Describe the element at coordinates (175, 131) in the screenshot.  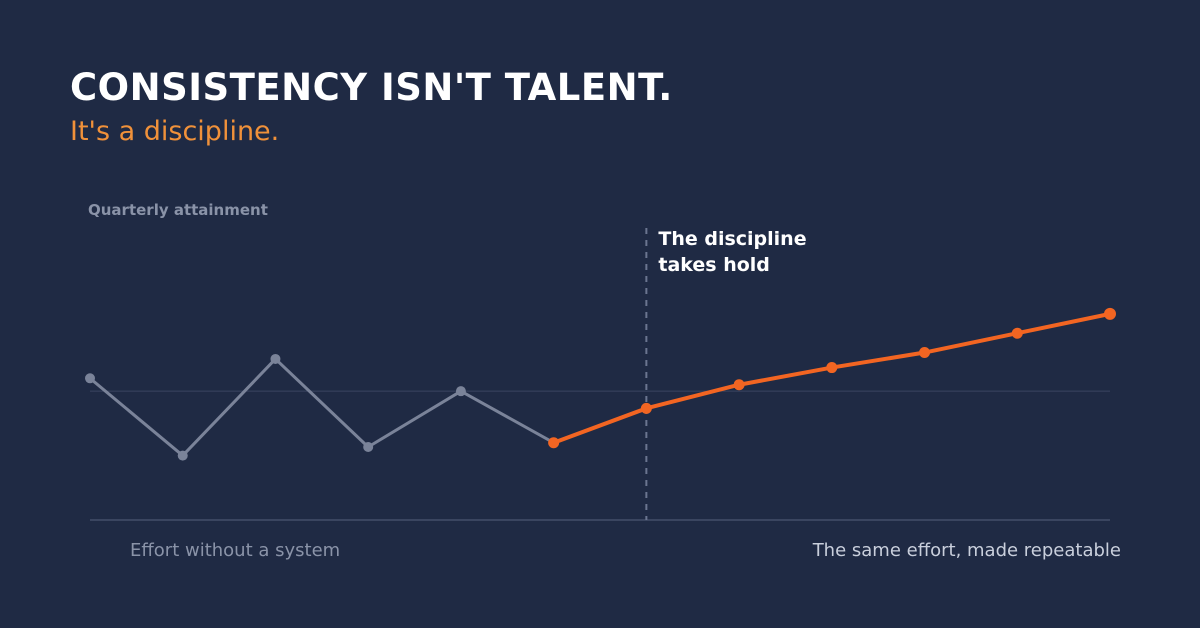
I see `subheadline: It's a discipline.` at that location.